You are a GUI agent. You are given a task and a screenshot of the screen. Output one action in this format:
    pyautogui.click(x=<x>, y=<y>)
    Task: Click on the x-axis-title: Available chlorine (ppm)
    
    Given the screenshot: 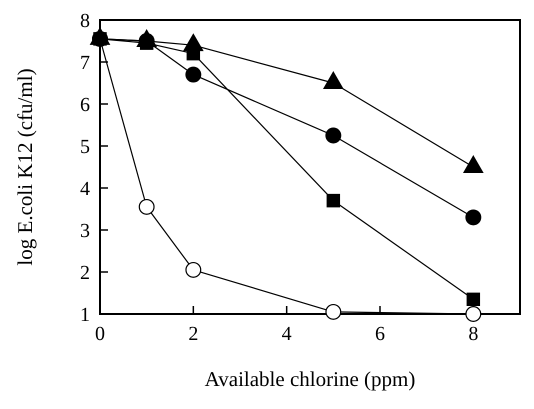 What is the action you would take?
    pyautogui.click(x=310, y=379)
    